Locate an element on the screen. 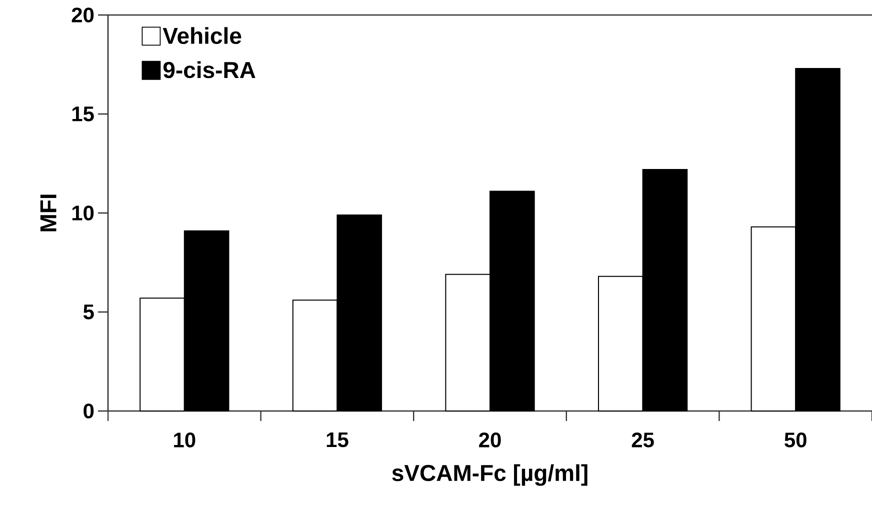  y-tick-label: 0 is located at coordinates (89, 411).